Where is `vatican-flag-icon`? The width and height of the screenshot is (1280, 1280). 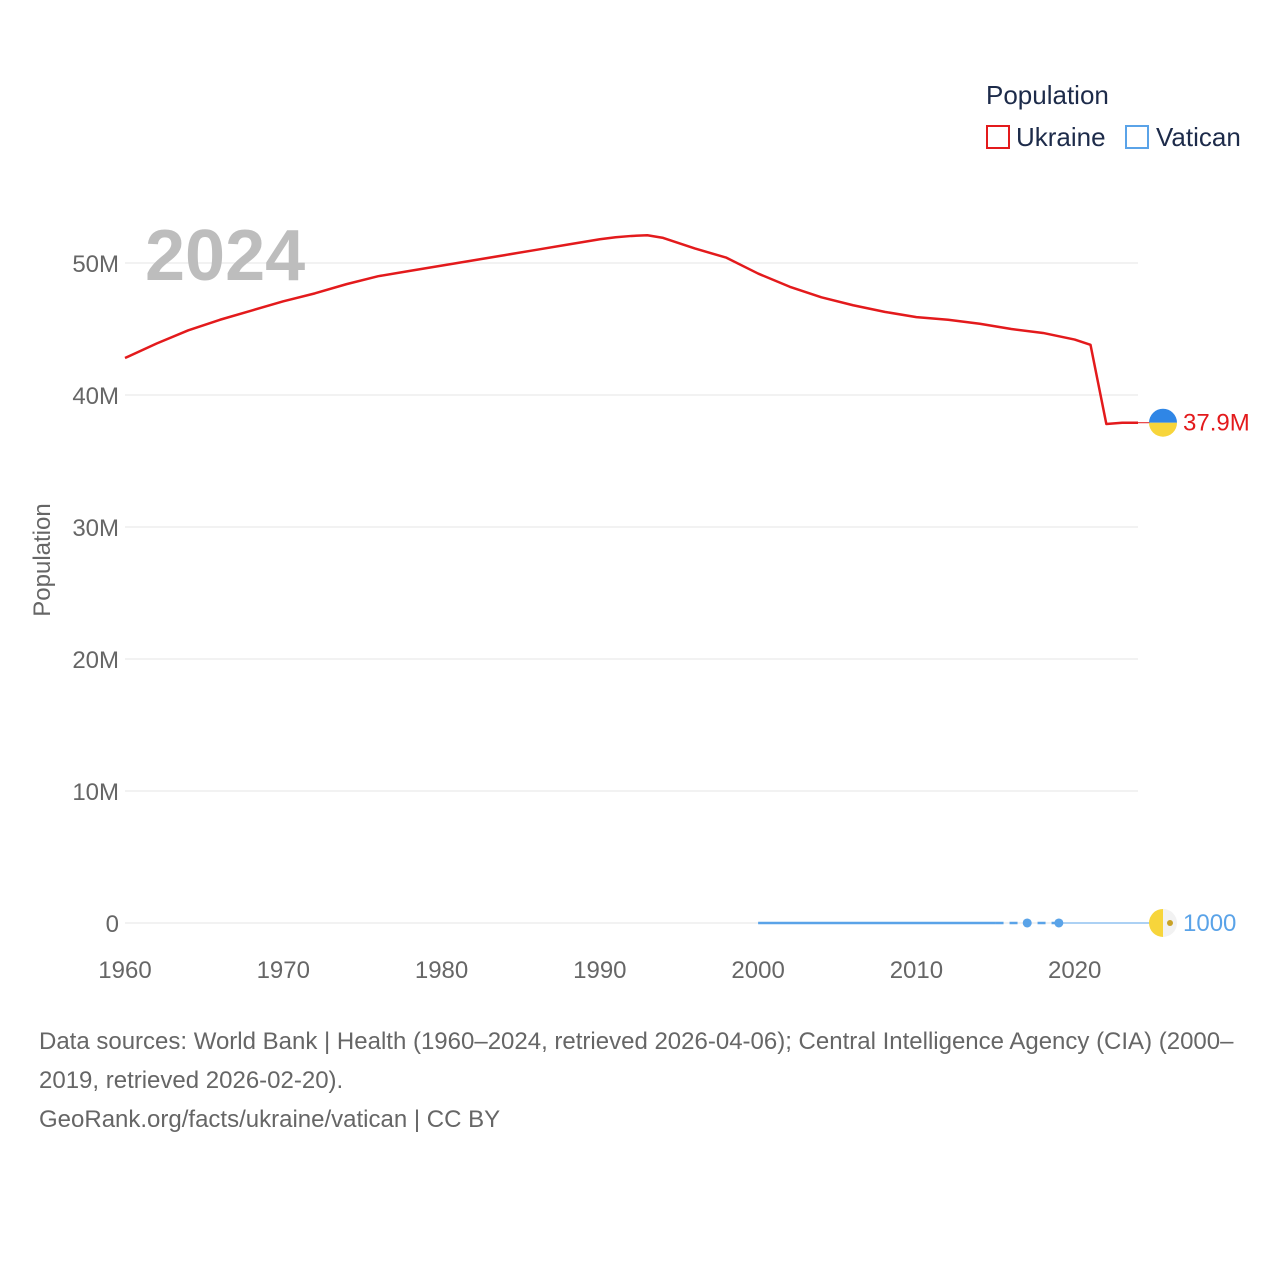 vatican-flag-icon is located at coordinates (1163, 922).